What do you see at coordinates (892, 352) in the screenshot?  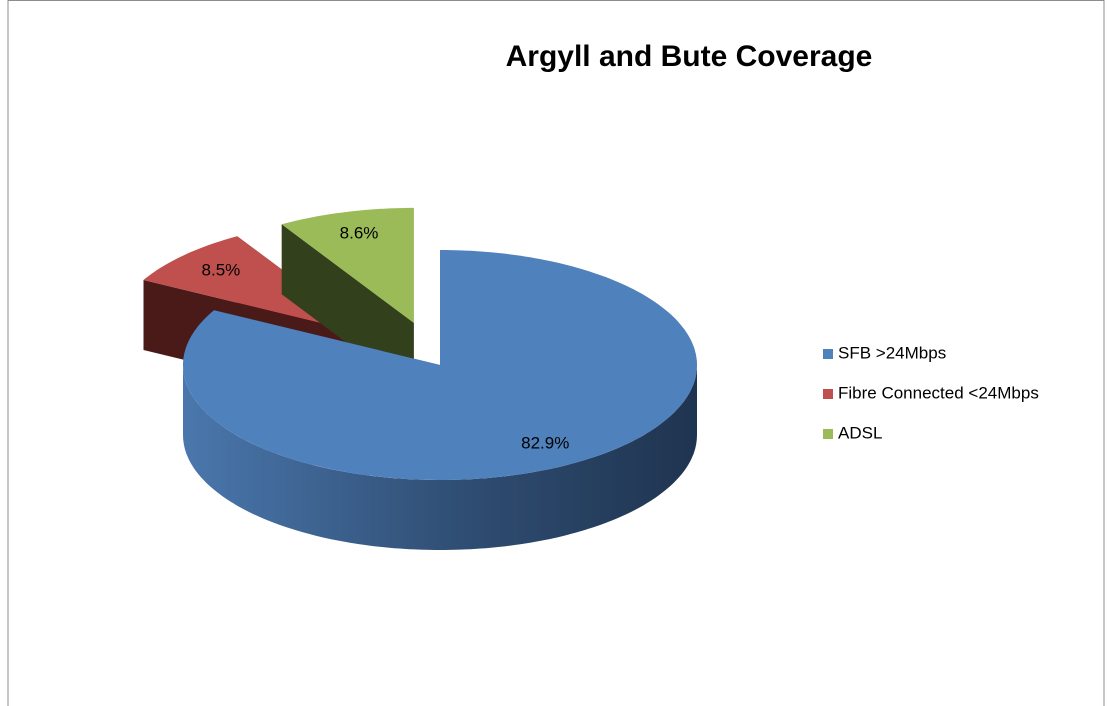 I see `legend-label: SFB >24Mbps` at bounding box center [892, 352].